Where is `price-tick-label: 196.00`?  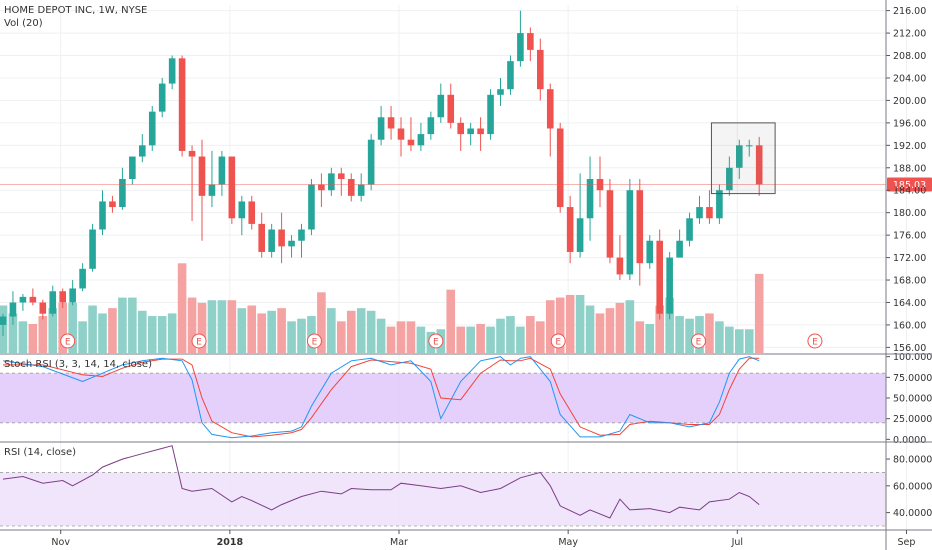
price-tick-label: 196.00 is located at coordinates (909, 123).